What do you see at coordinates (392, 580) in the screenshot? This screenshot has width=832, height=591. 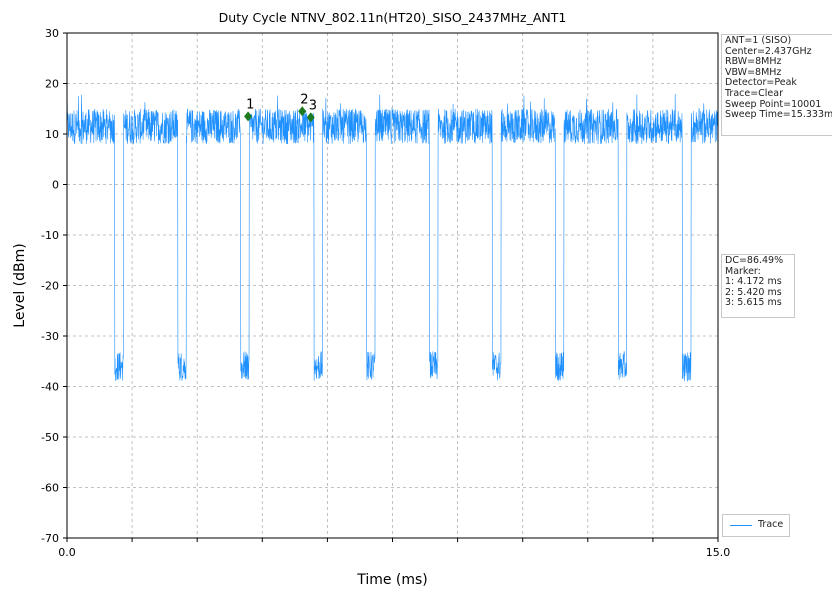 I see `x-axis-label: Time (ms)` at bounding box center [392, 580].